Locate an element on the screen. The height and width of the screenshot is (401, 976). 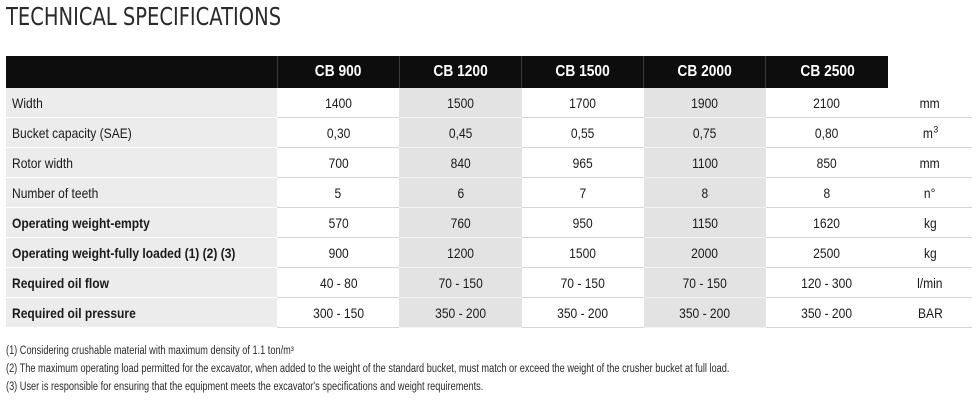
row-label: Rotor width is located at coordinates (142, 162).